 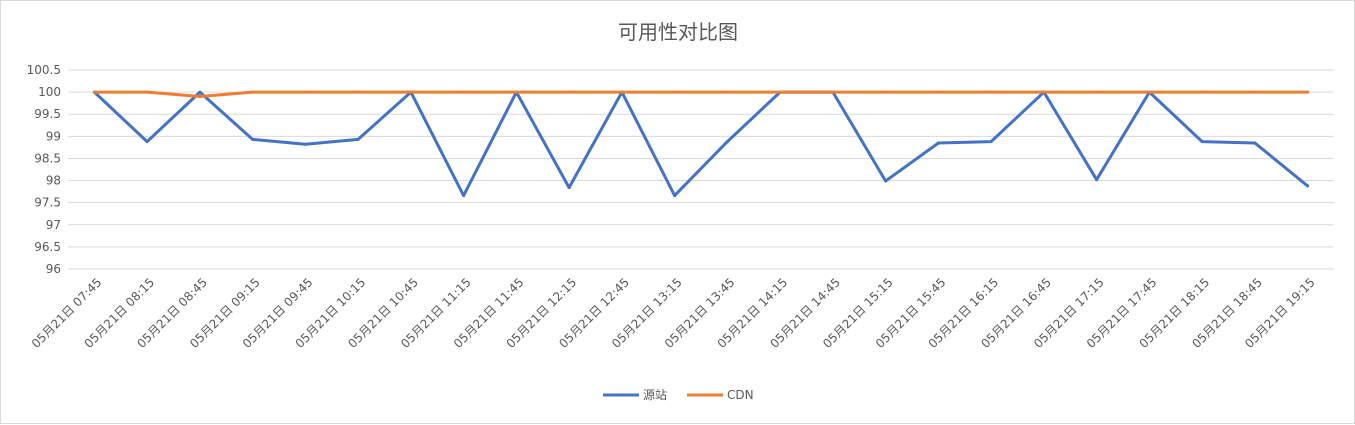 I want to click on y-tick-label: 96.5, so click(x=47, y=247).